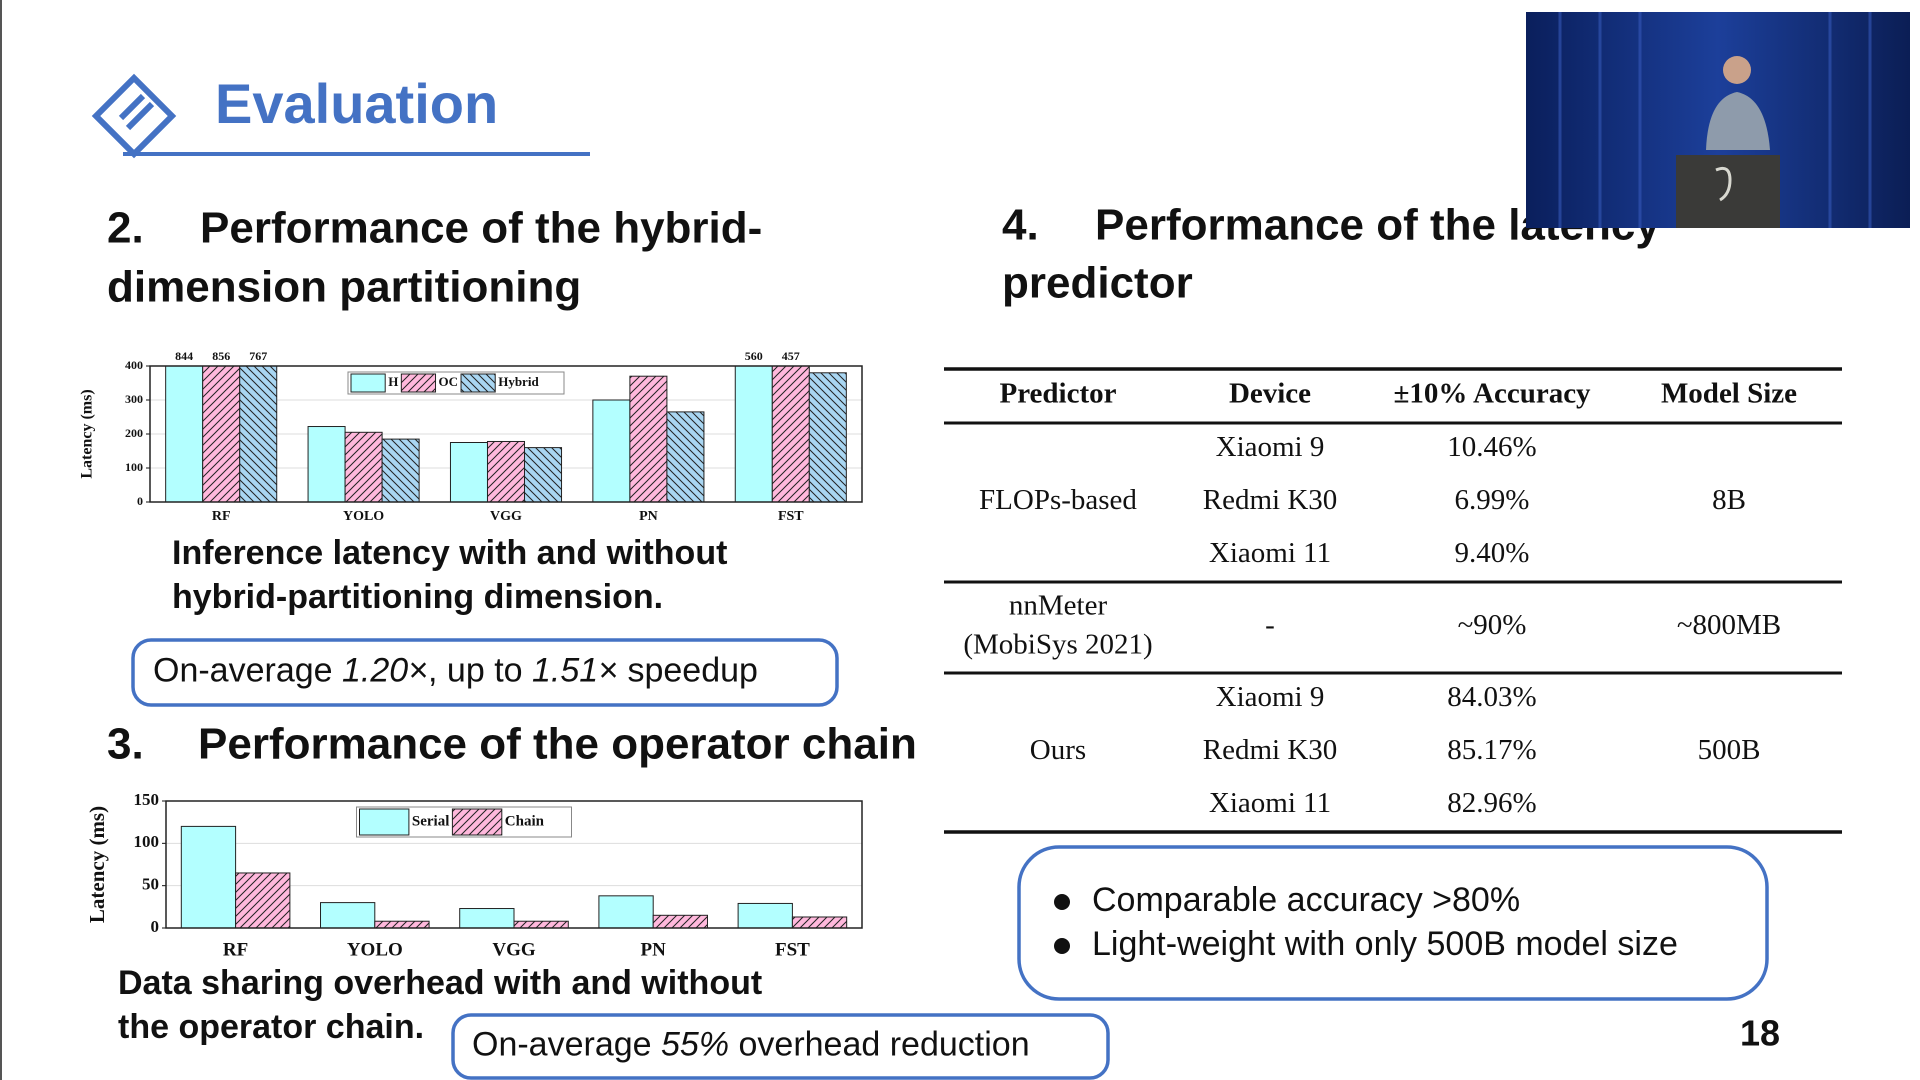 The width and height of the screenshot is (1920, 1080). What do you see at coordinates (1492, 625) in the screenshot?
I see `table-cell: ~90%` at bounding box center [1492, 625].